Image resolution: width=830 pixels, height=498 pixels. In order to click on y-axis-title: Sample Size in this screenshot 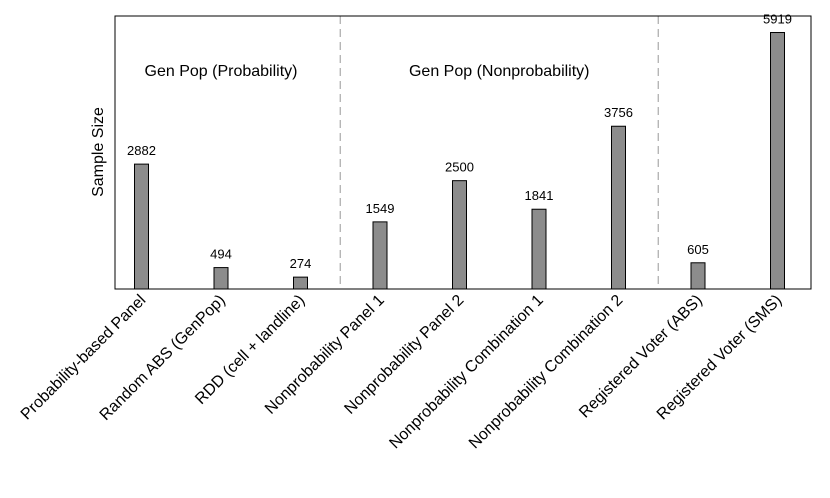, I will do `click(98, 152)`.